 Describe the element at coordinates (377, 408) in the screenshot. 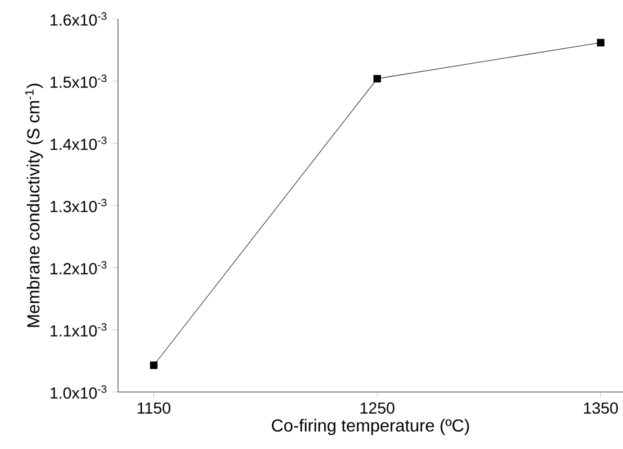

I see `x-tick-label: 1250` at that location.